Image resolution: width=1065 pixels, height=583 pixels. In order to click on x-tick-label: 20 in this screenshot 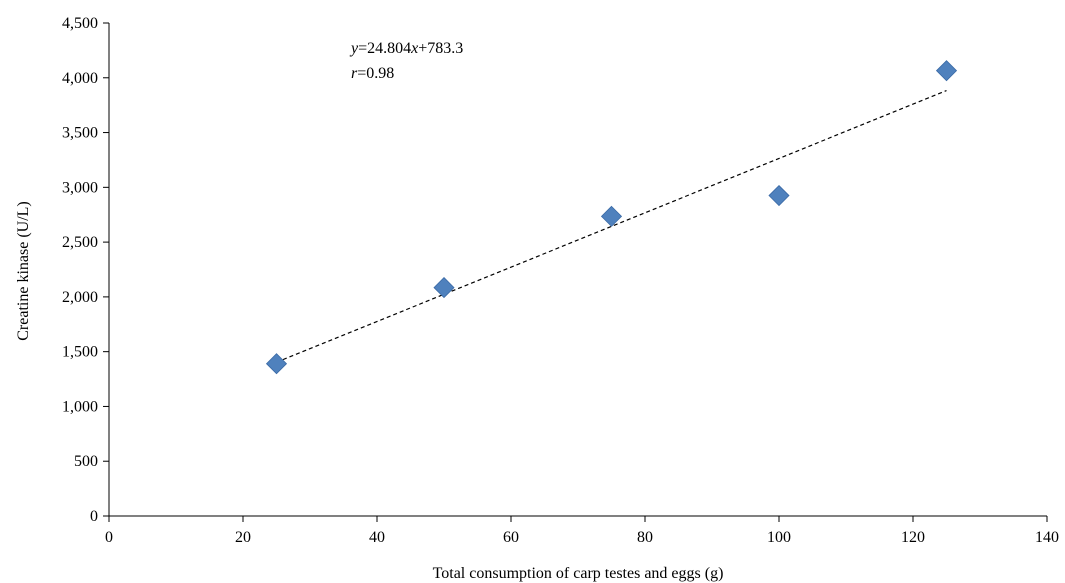, I will do `click(243, 537)`.